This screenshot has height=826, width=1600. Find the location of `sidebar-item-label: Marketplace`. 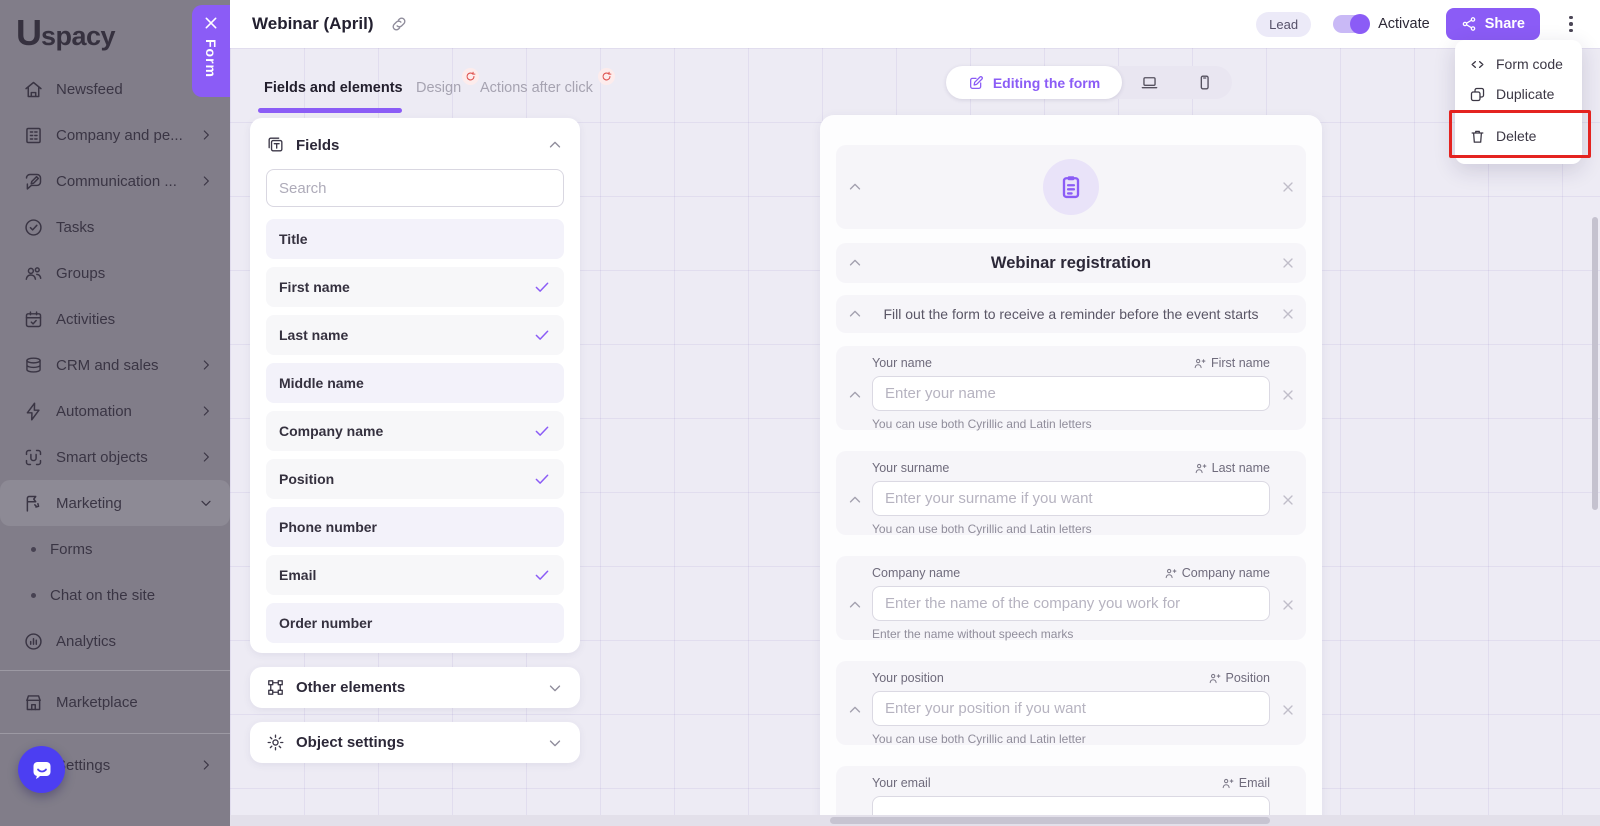

sidebar-item-label: Marketplace is located at coordinates (97, 702).